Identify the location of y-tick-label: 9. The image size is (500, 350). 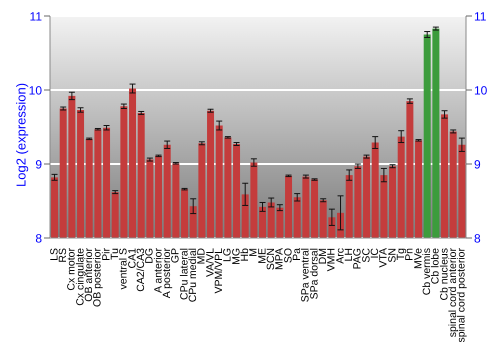
(38, 164).